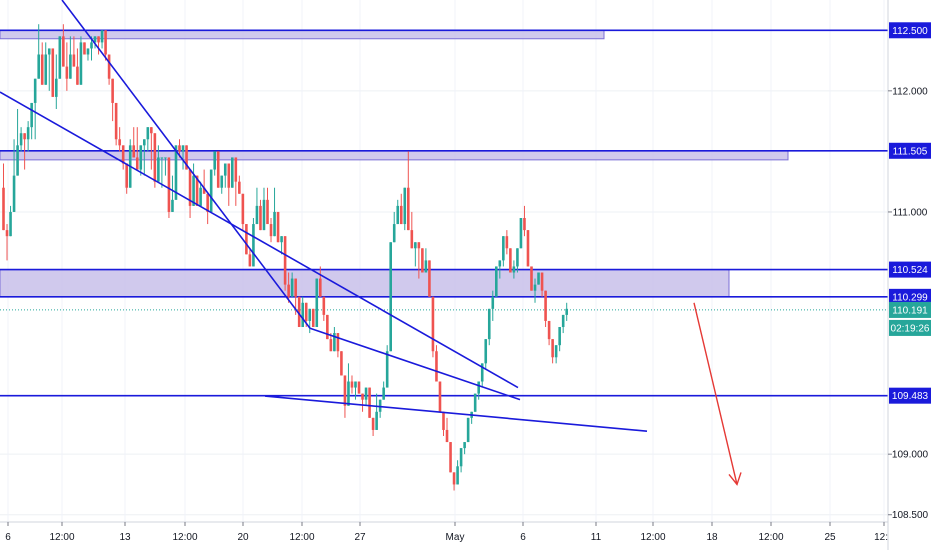 The height and width of the screenshot is (550, 932). Describe the element at coordinates (717, 394) in the screenshot. I see `projection-arrow` at that location.